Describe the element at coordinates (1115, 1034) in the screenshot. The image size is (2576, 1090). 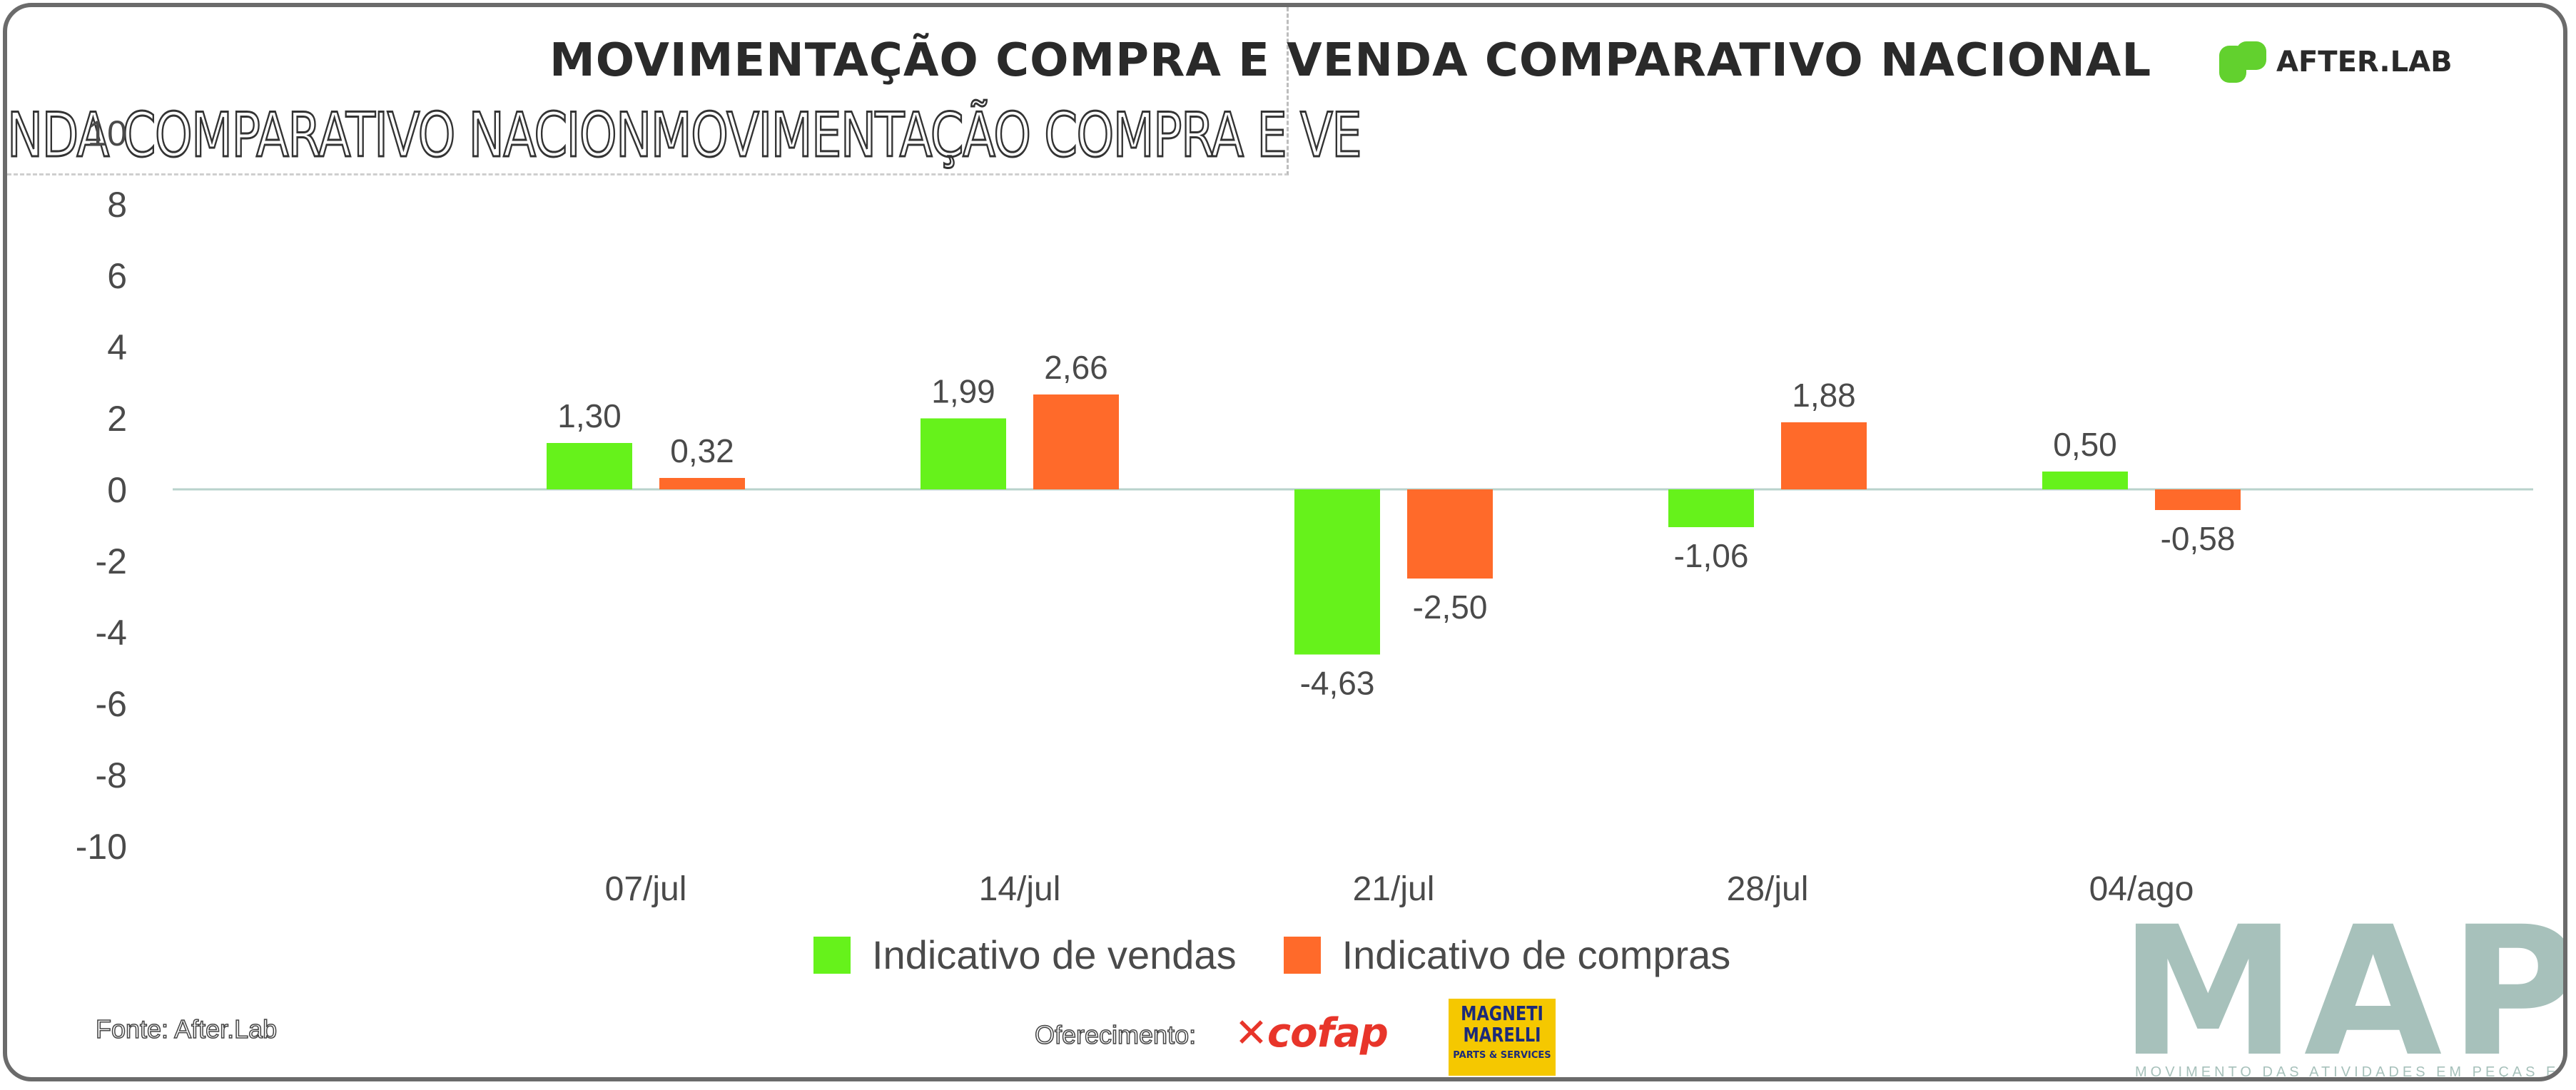
I see `sponsor-caption: Oferecimento:` at that location.